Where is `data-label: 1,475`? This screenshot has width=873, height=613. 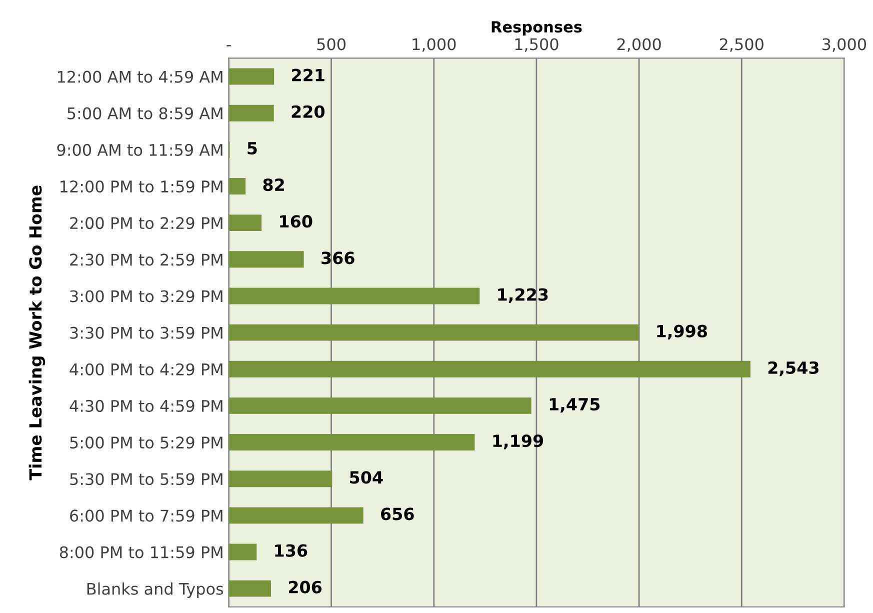
data-label: 1,475 is located at coordinates (575, 405).